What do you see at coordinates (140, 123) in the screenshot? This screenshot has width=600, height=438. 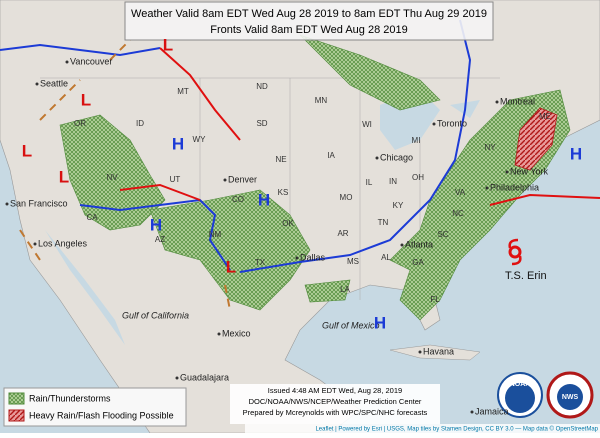 I see `state-label: ID` at bounding box center [140, 123].